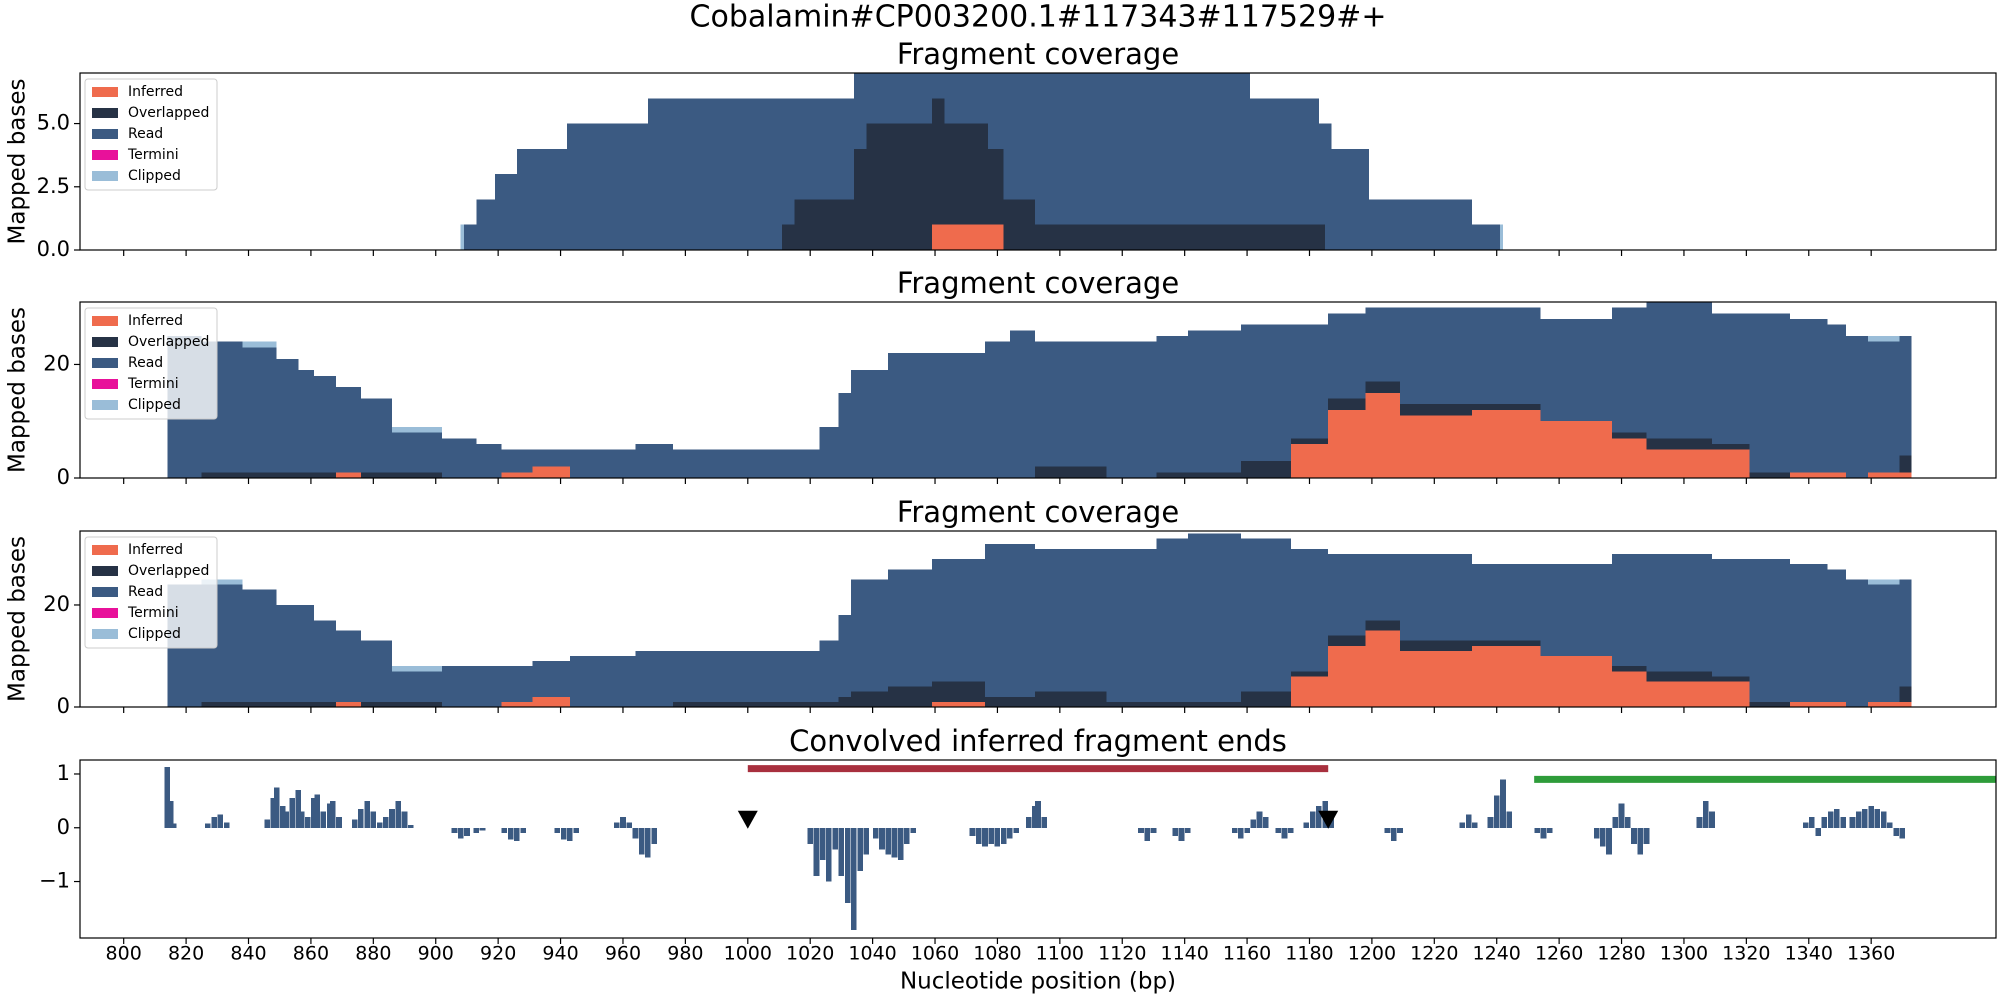 Image resolution: width=2000 pixels, height=1000 pixels. What do you see at coordinates (311, 954) in the screenshot?
I see `x-tick-label: 860` at bounding box center [311, 954].